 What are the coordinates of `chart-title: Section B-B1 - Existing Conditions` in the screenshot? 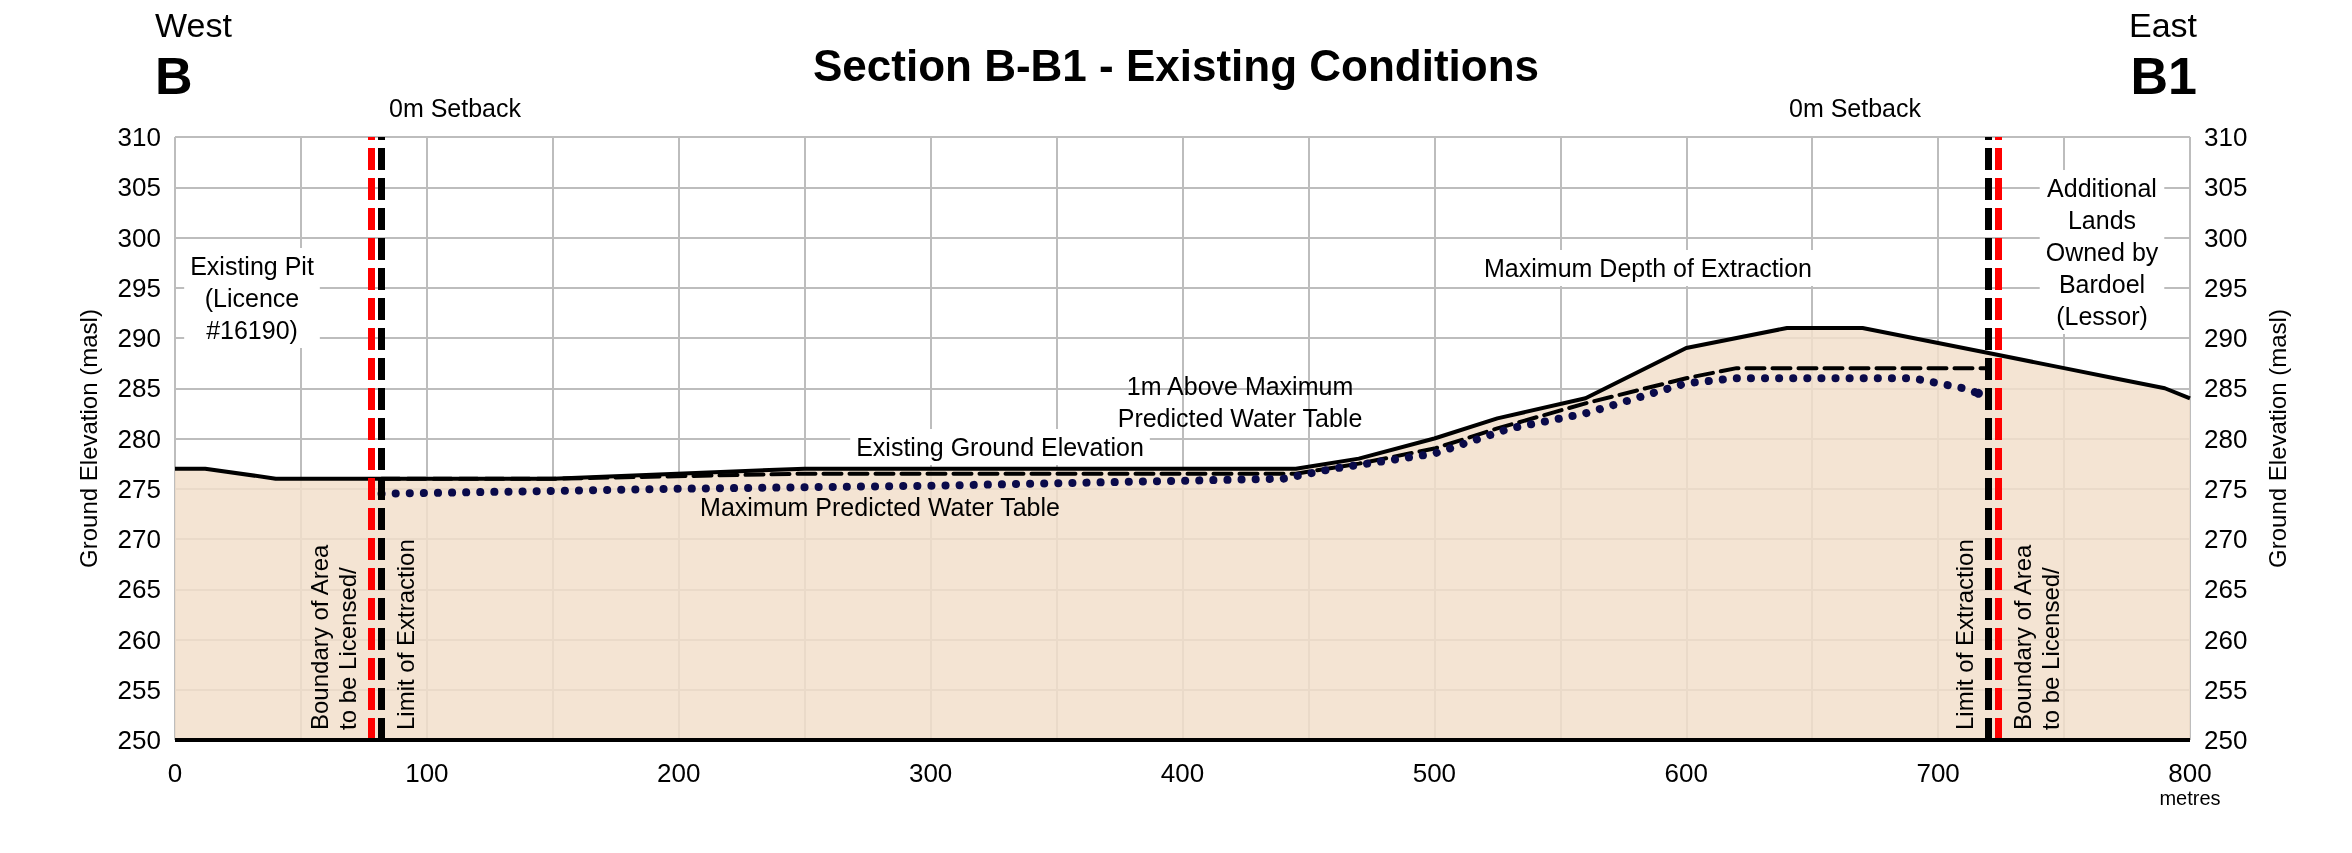 It's located at (1176, 65).